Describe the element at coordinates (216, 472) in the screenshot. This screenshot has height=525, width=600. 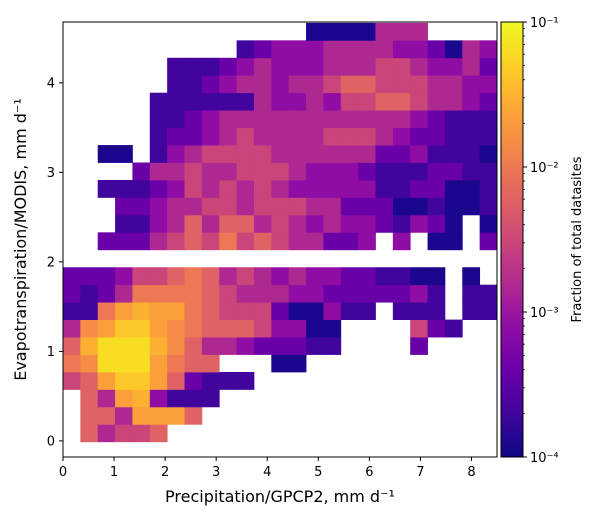
I see `x-tick-label: 3` at that location.